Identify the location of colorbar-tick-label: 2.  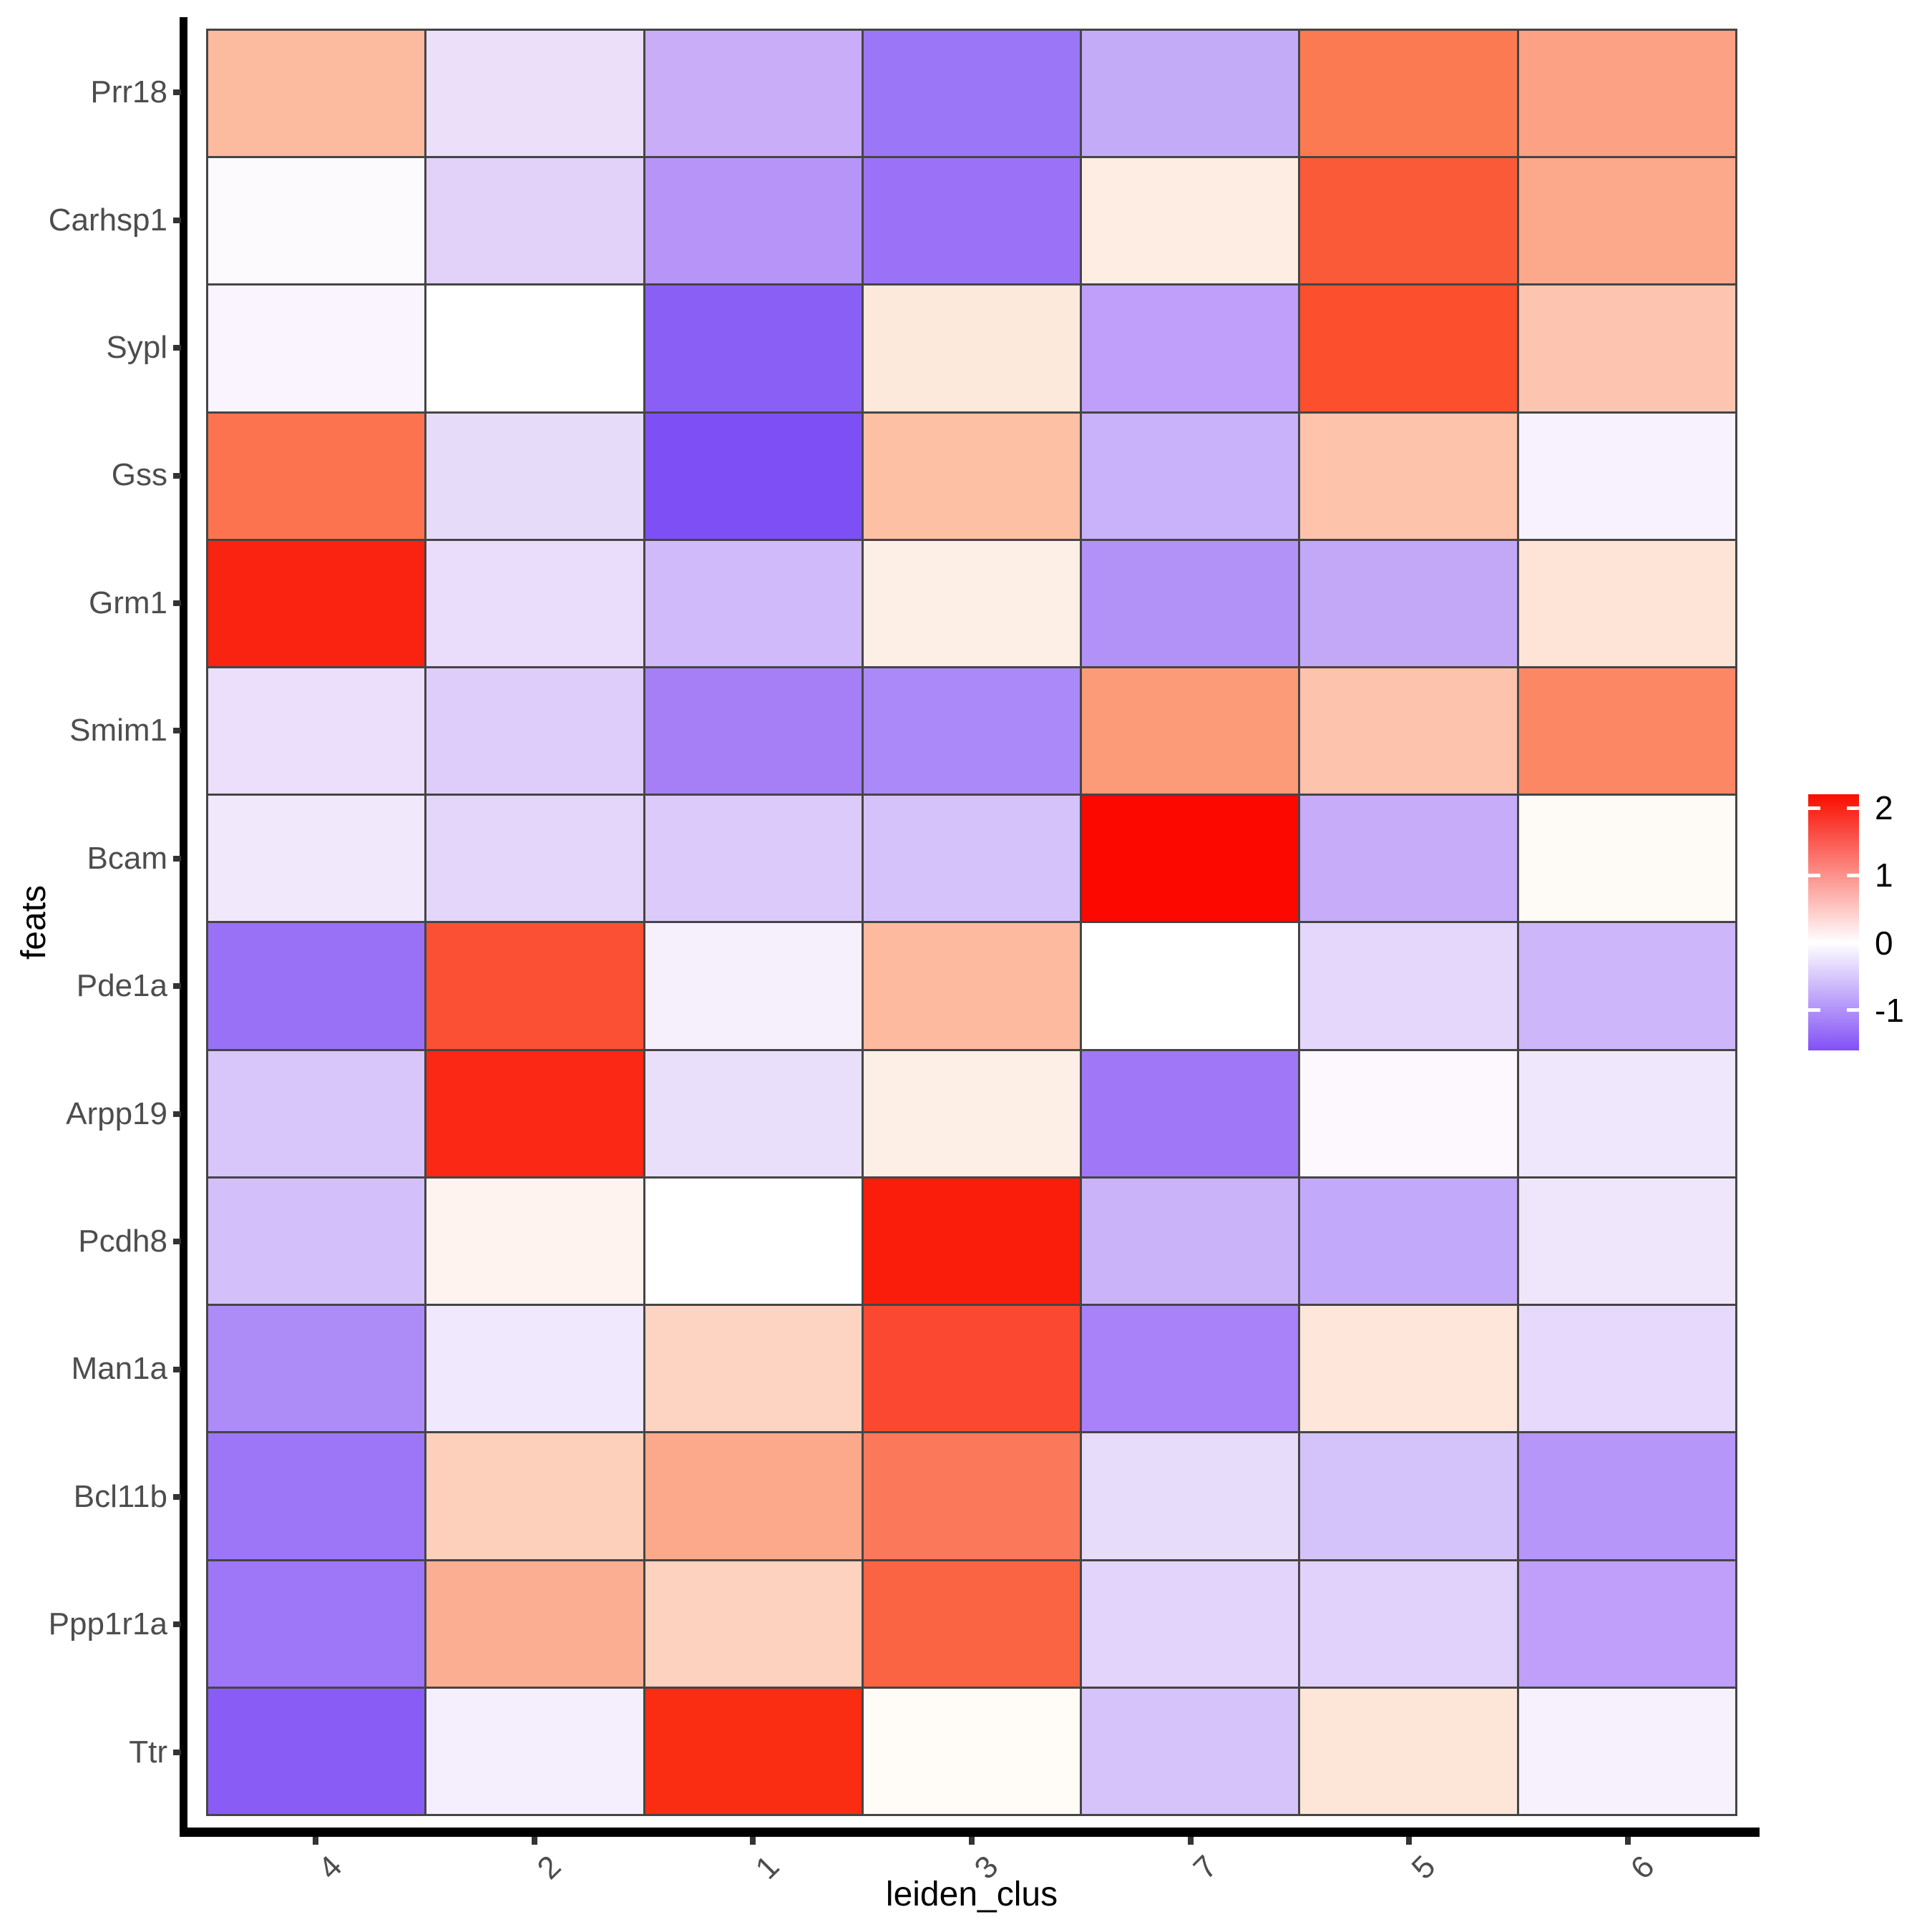
(1884, 807).